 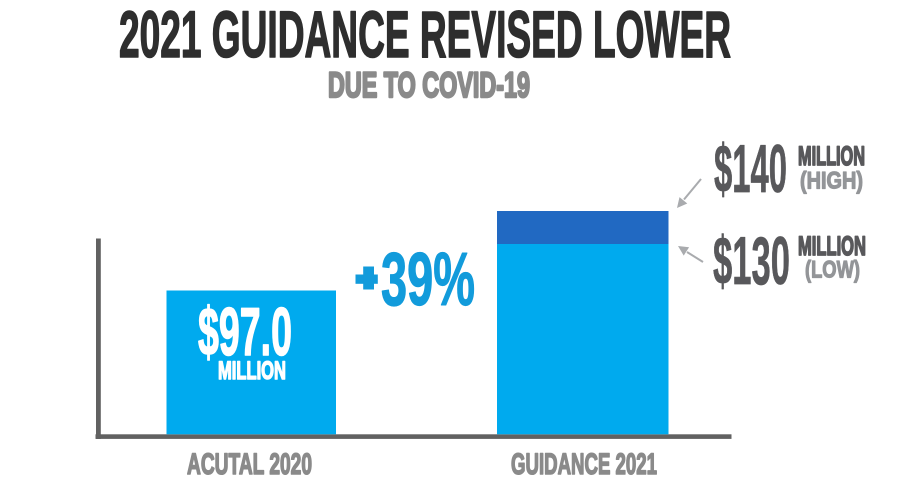 I want to click on svg-text: 39%, so click(x=428, y=279).